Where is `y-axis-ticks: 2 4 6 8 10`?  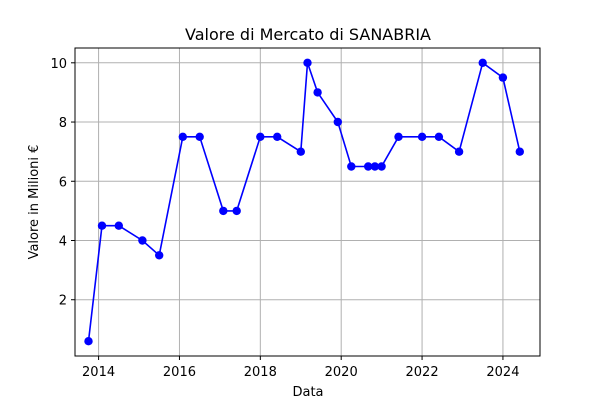
y-axis-ticks: 2 4 6 8 10 is located at coordinates (62, 183).